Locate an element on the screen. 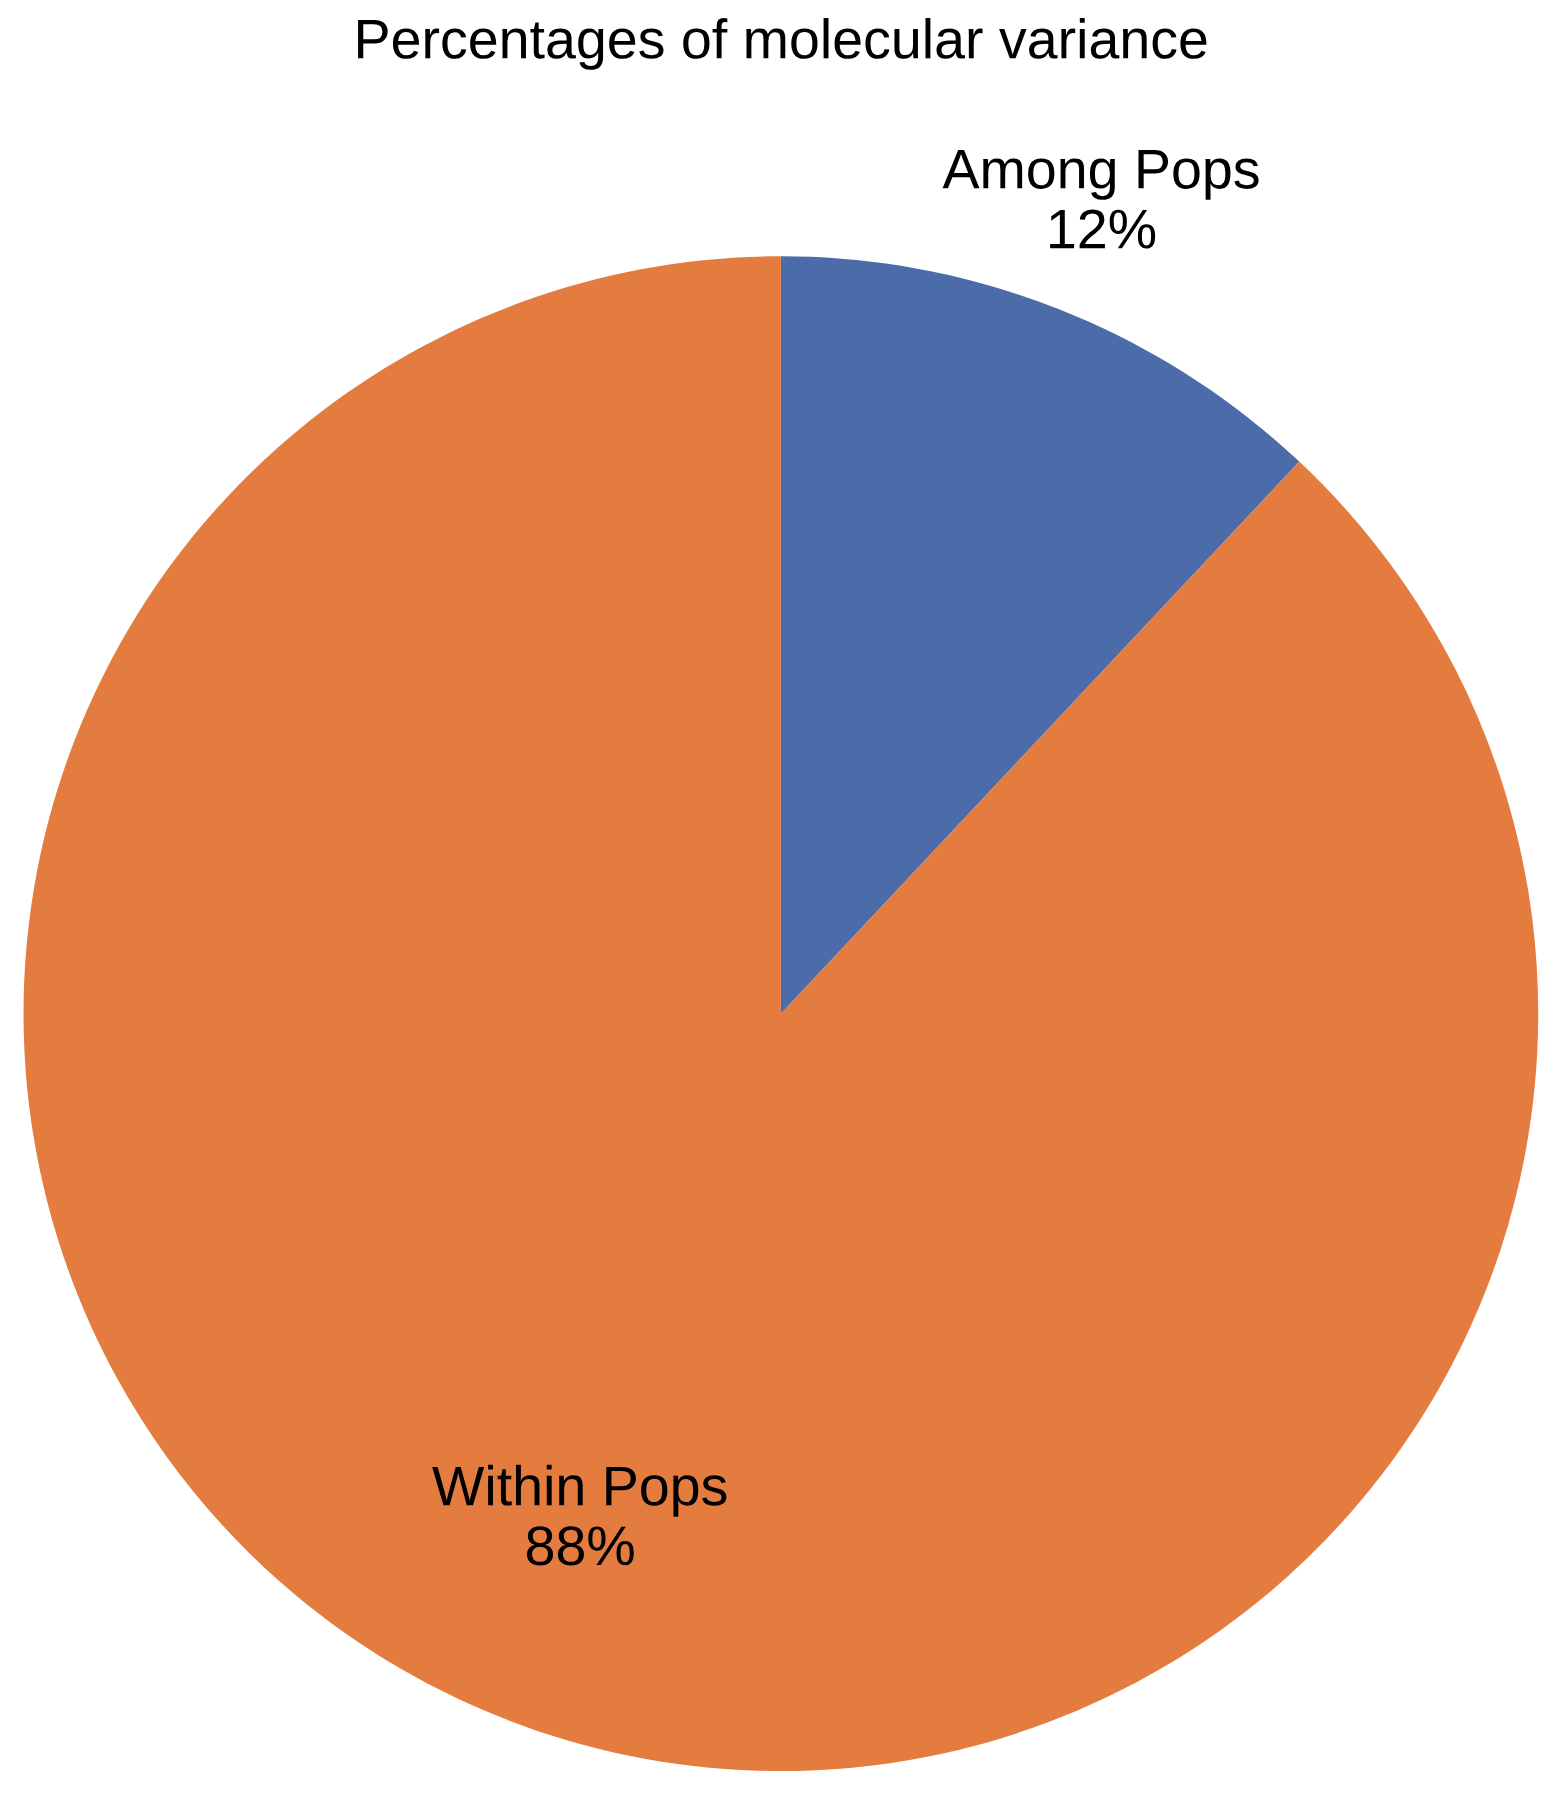 This screenshot has width=1550, height=1805. pie-slice is located at coordinates (1040, 635).